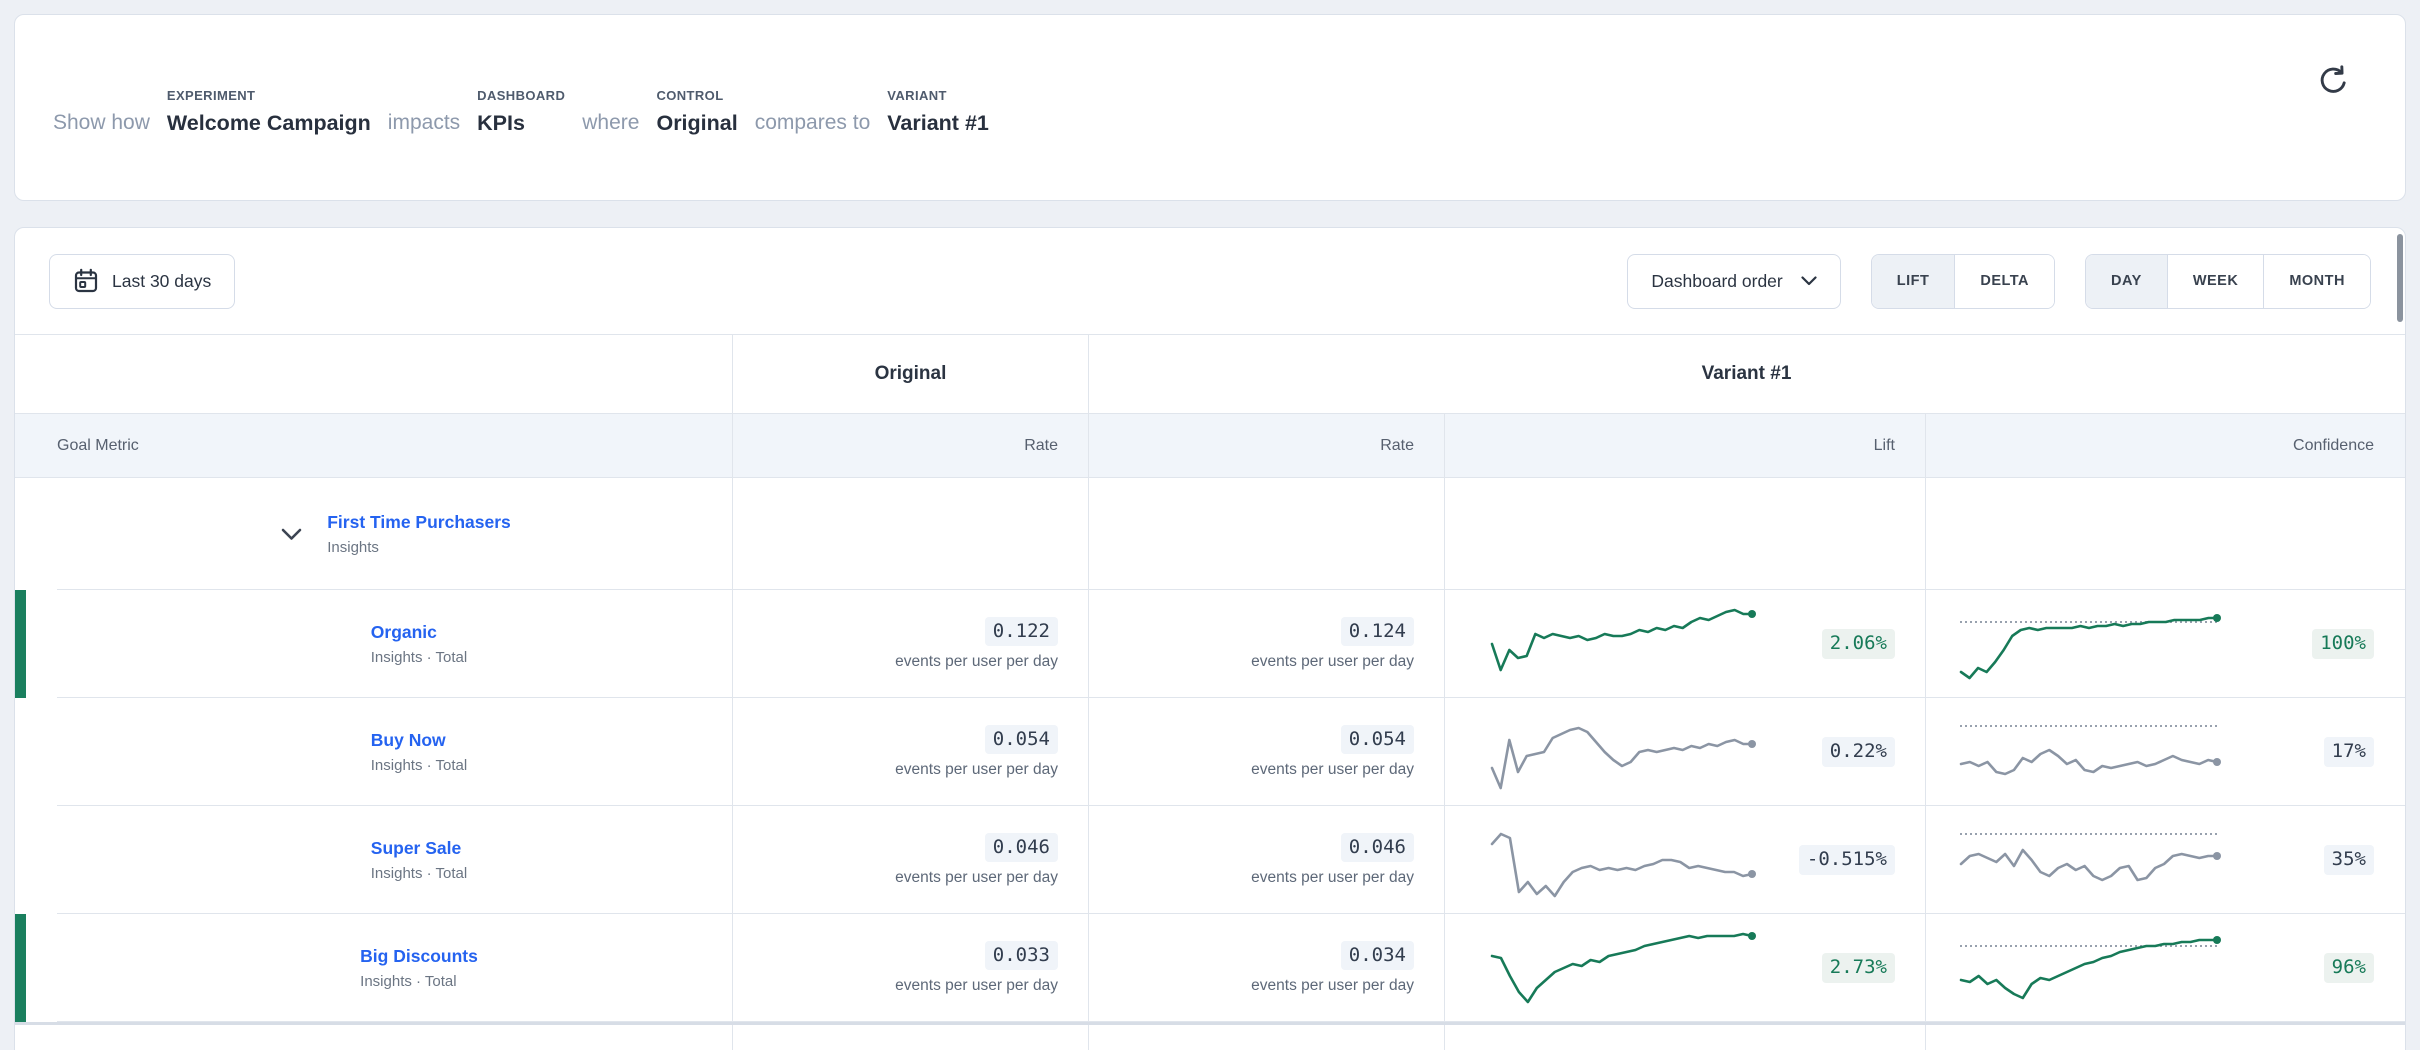 Image resolution: width=2420 pixels, height=1050 pixels. I want to click on original-rate-value: 0.033, so click(1021, 955).